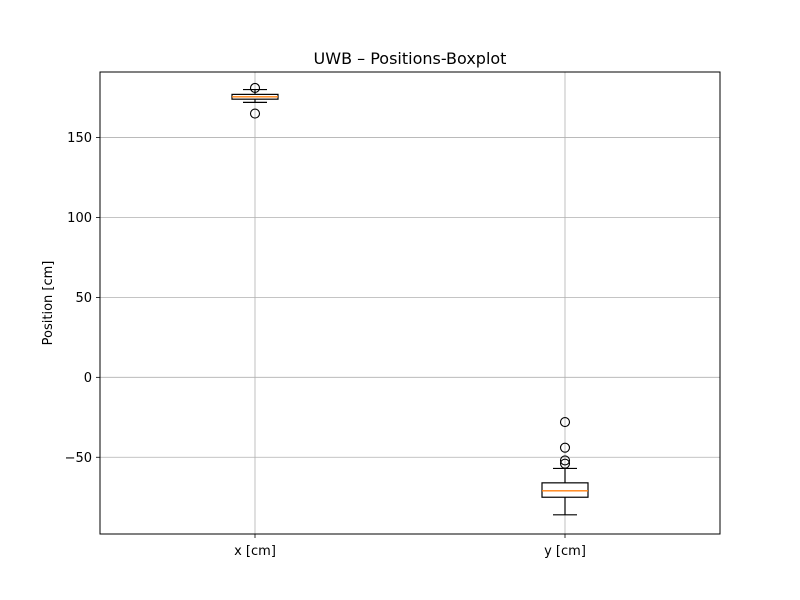  What do you see at coordinates (79, 218) in the screenshot?
I see `y-tick-label: 100` at bounding box center [79, 218].